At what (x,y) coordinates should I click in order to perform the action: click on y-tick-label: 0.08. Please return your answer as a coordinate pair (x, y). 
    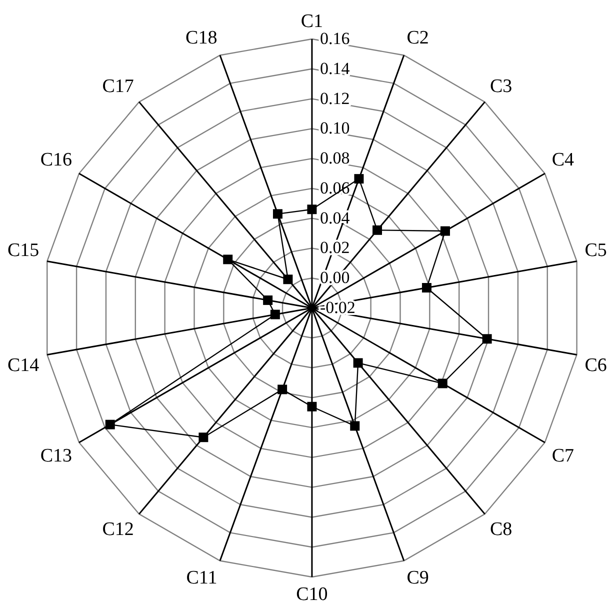
    Looking at the image, I should click on (335, 158).